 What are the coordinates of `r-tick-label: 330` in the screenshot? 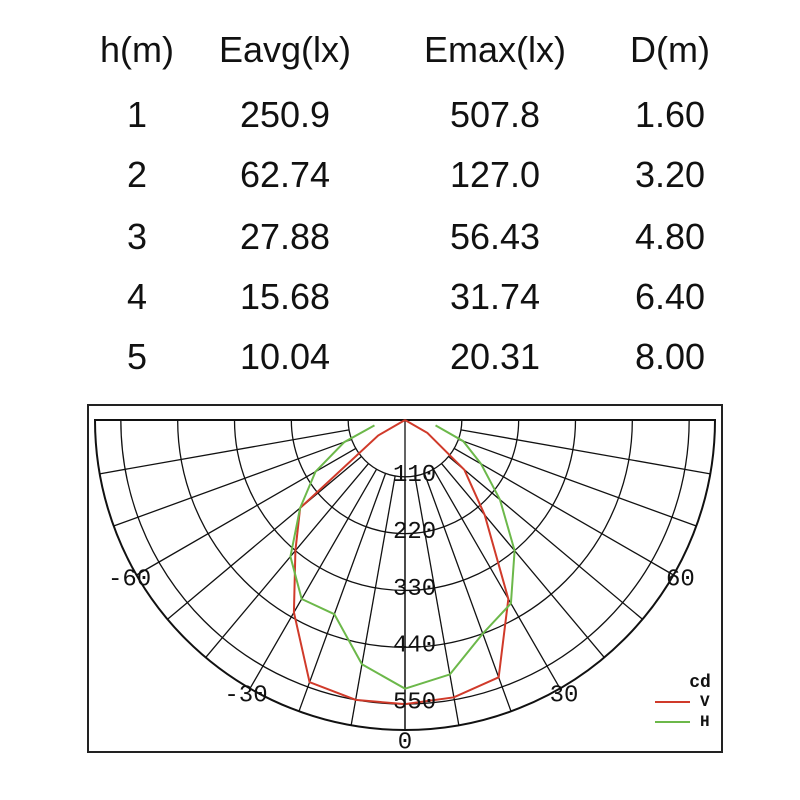 It's located at (414, 589).